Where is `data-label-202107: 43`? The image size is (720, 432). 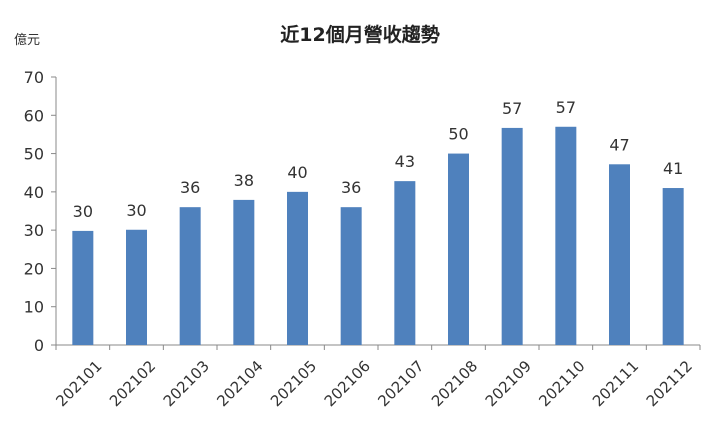 data-label-202107: 43 is located at coordinates (405, 161).